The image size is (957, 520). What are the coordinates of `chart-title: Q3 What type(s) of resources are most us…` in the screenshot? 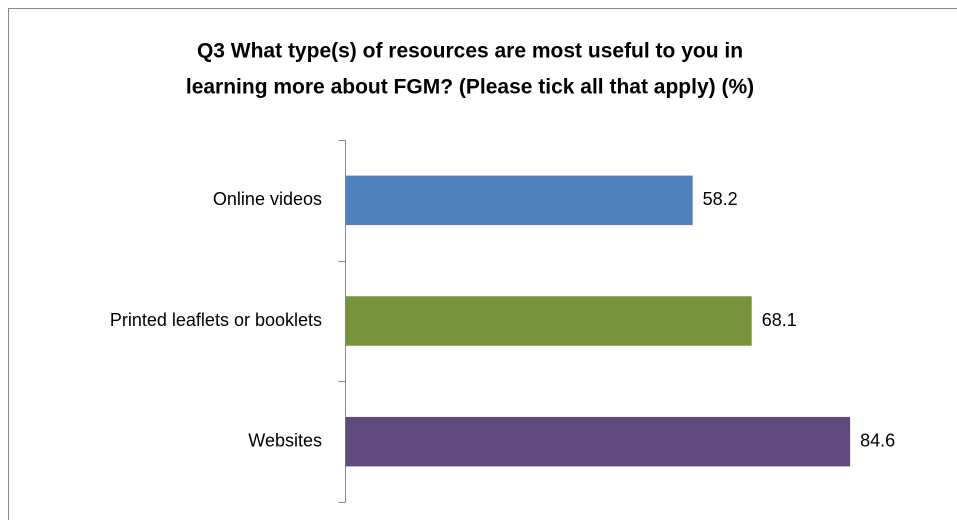 It's located at (470, 51).